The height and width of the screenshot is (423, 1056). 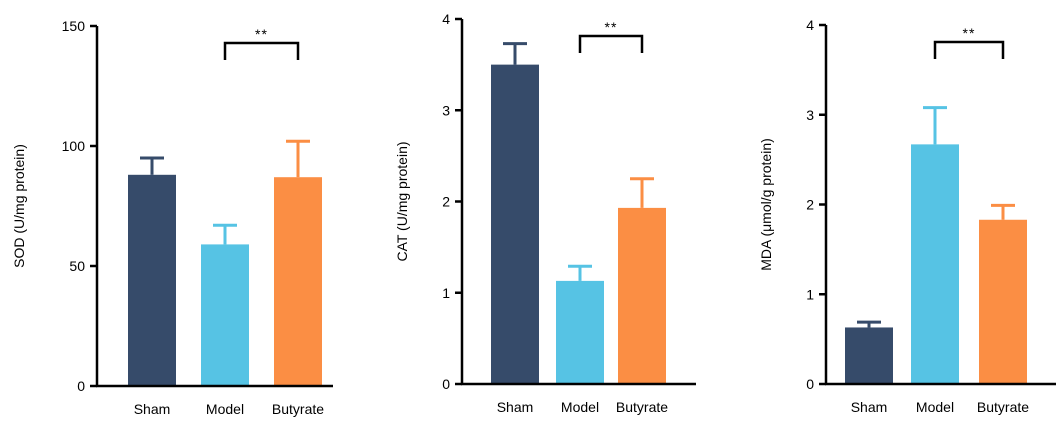 I want to click on y-axis-label: MDA (μmol/g protein), so click(x=766, y=204).